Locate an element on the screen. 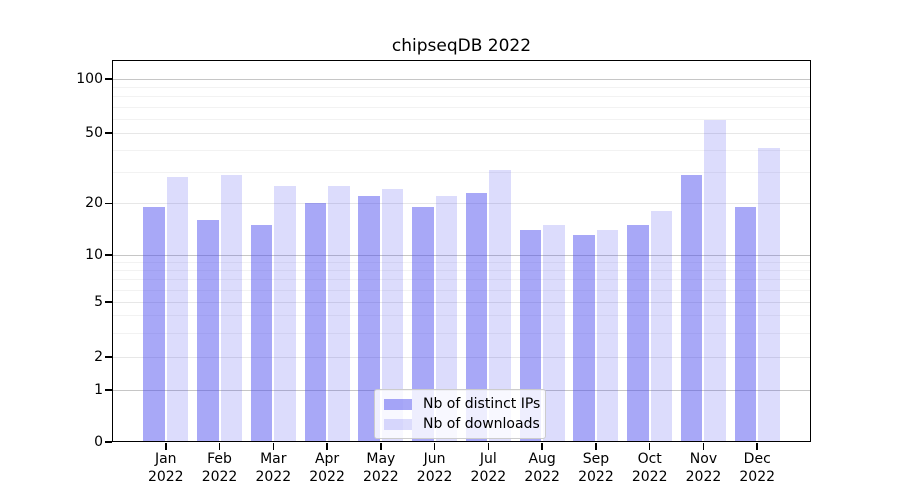 The width and height of the screenshot is (900, 500). legend-label-distinct-ips: Nb of distinct IPs is located at coordinates (482, 404).